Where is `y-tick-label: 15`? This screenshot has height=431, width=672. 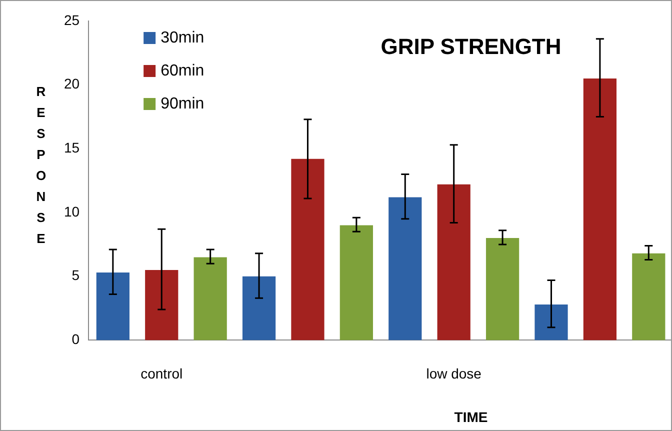
y-tick-label: 15 is located at coordinates (72, 148).